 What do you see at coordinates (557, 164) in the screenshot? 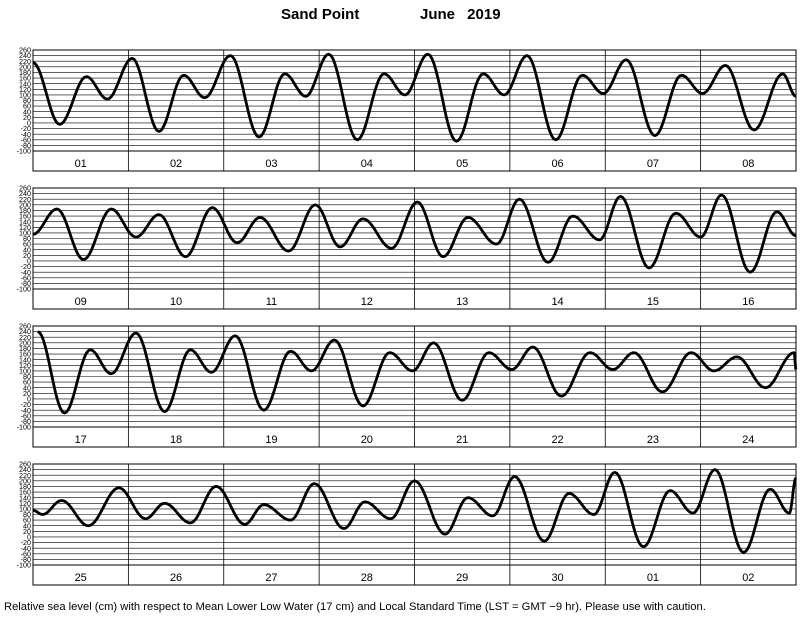
I see `day-tick-label: 06` at bounding box center [557, 164].